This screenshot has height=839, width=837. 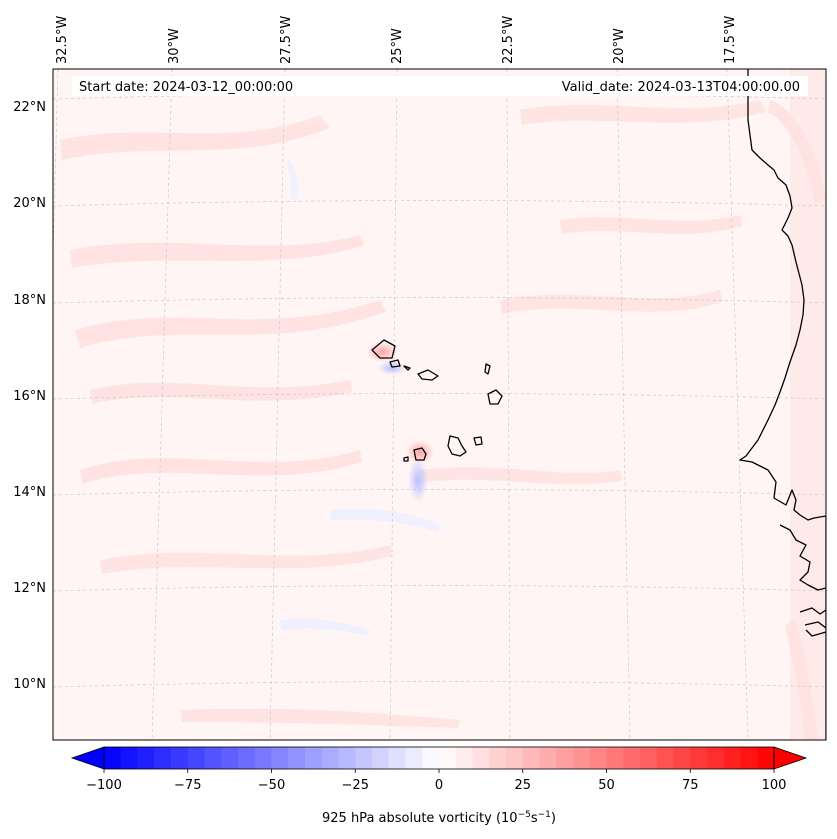 What do you see at coordinates (187, 785) in the screenshot?
I see `colorbar-tick-label: −75` at bounding box center [187, 785].